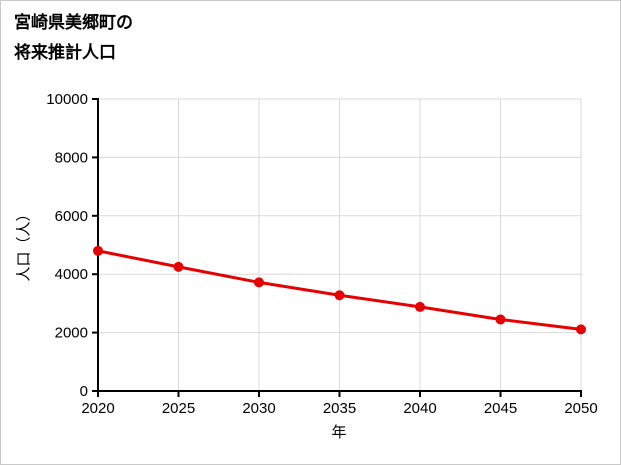 The image size is (621, 465). I want to click on x-tick-label: 2050, so click(580, 408).